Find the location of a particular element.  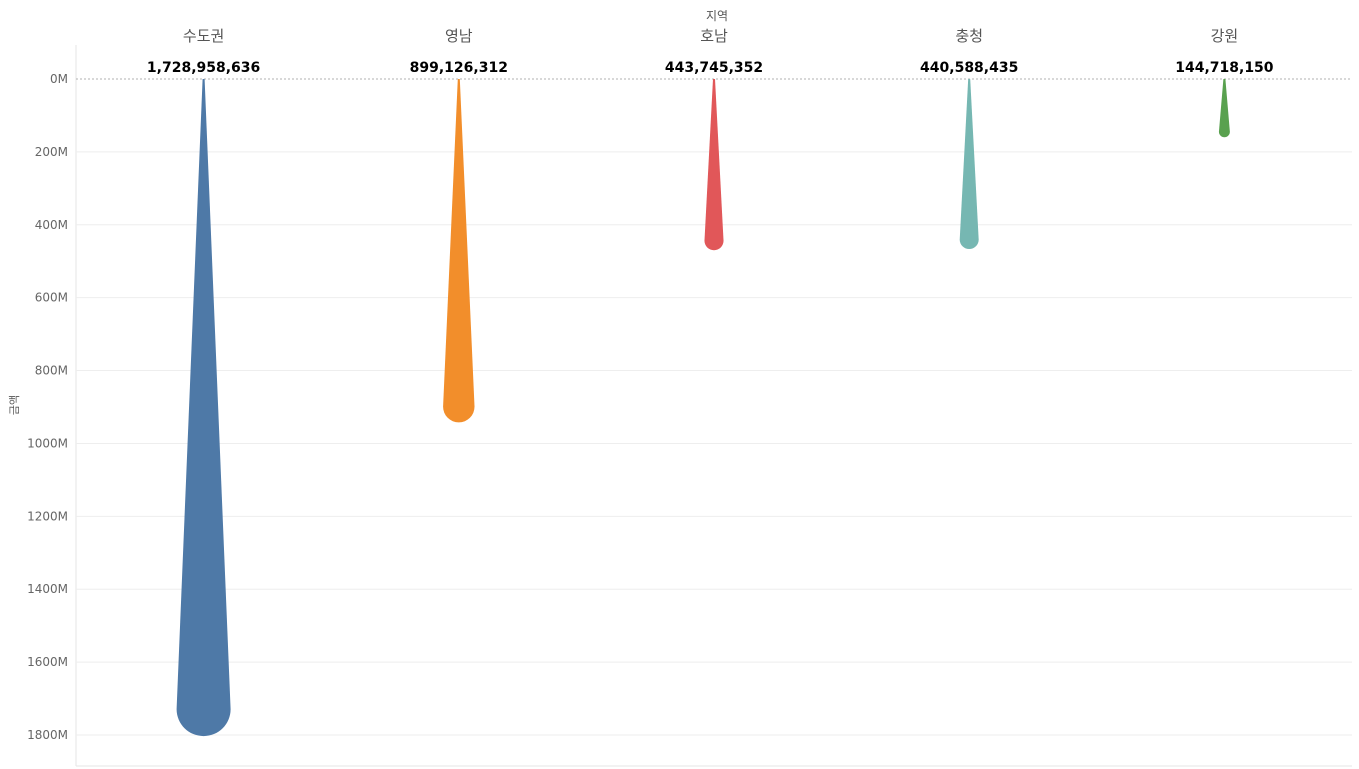

value-label: 1,728,958,636 is located at coordinates (203, 68).